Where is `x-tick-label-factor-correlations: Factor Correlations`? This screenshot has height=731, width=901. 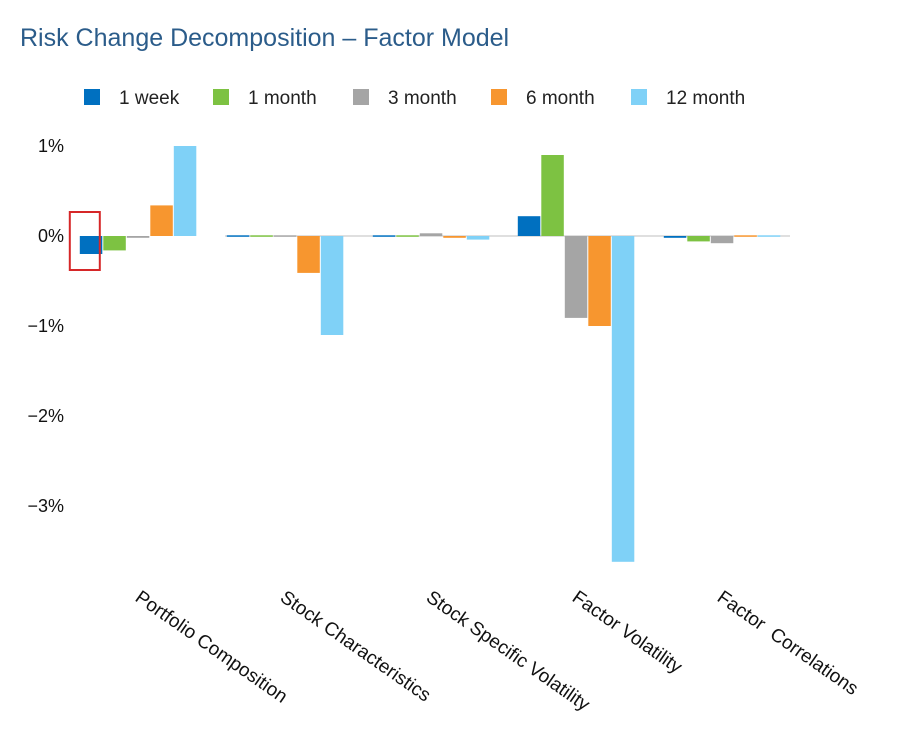
x-tick-label-factor-correlations: Factor Correlations is located at coordinates (787, 643).